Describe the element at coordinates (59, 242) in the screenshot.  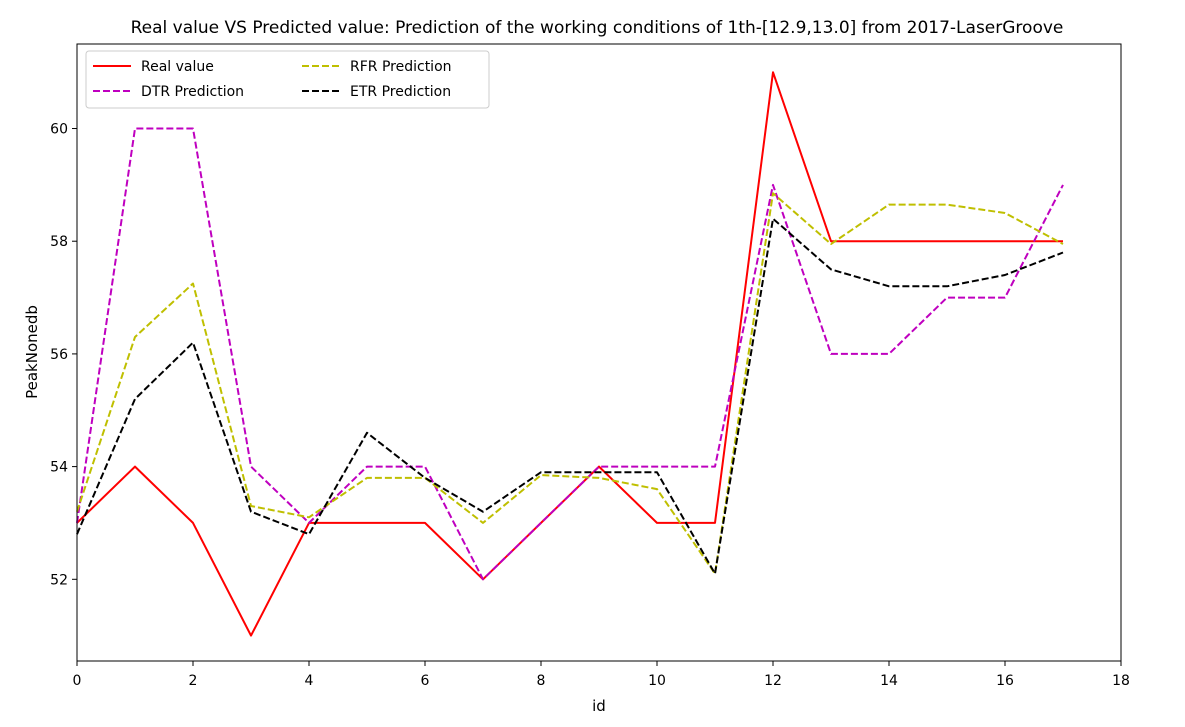
I see `y-tick-label: 58` at that location.